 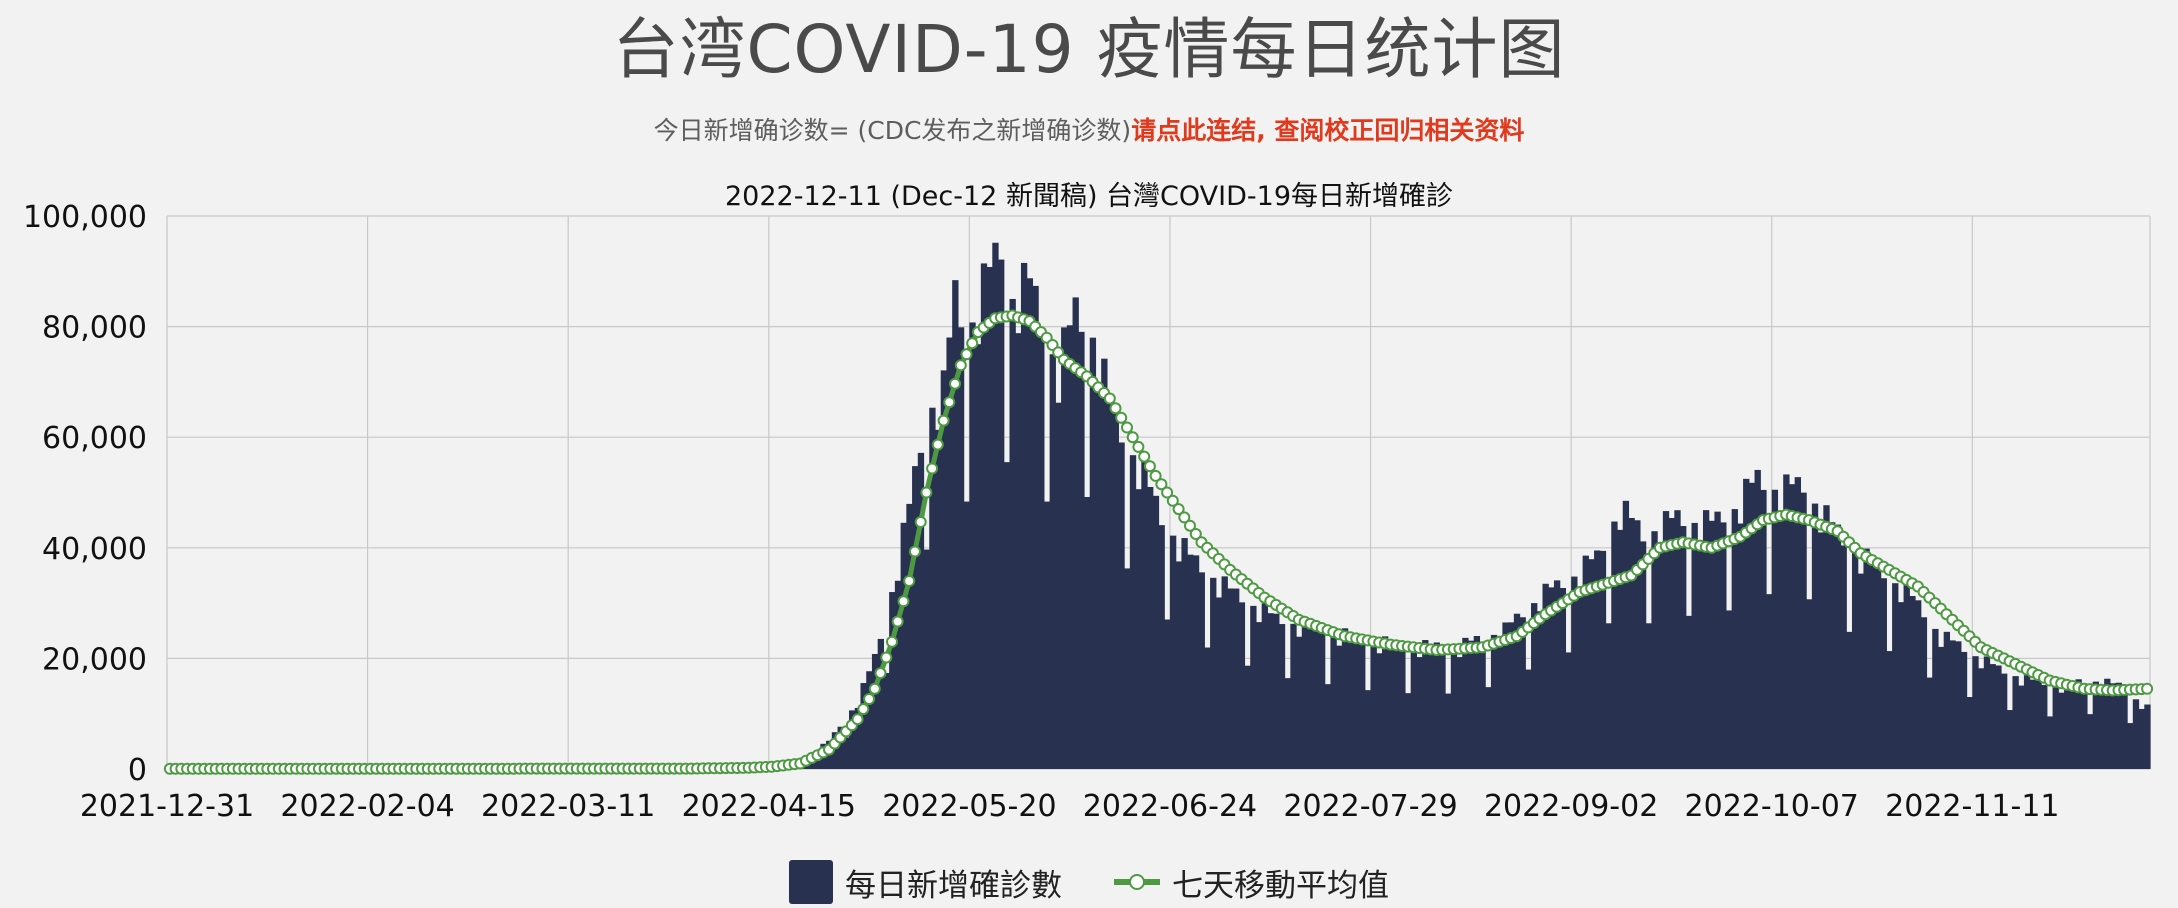 What do you see at coordinates (925, 882) in the screenshot?
I see `legend-item-daily-cases: 每日新增確診數` at bounding box center [925, 882].